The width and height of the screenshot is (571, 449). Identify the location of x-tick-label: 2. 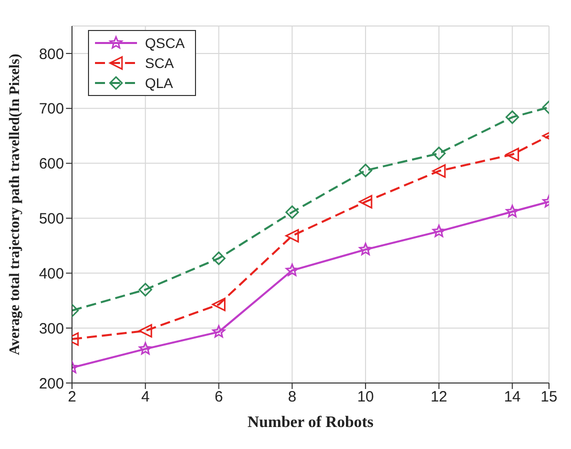
(72, 397).